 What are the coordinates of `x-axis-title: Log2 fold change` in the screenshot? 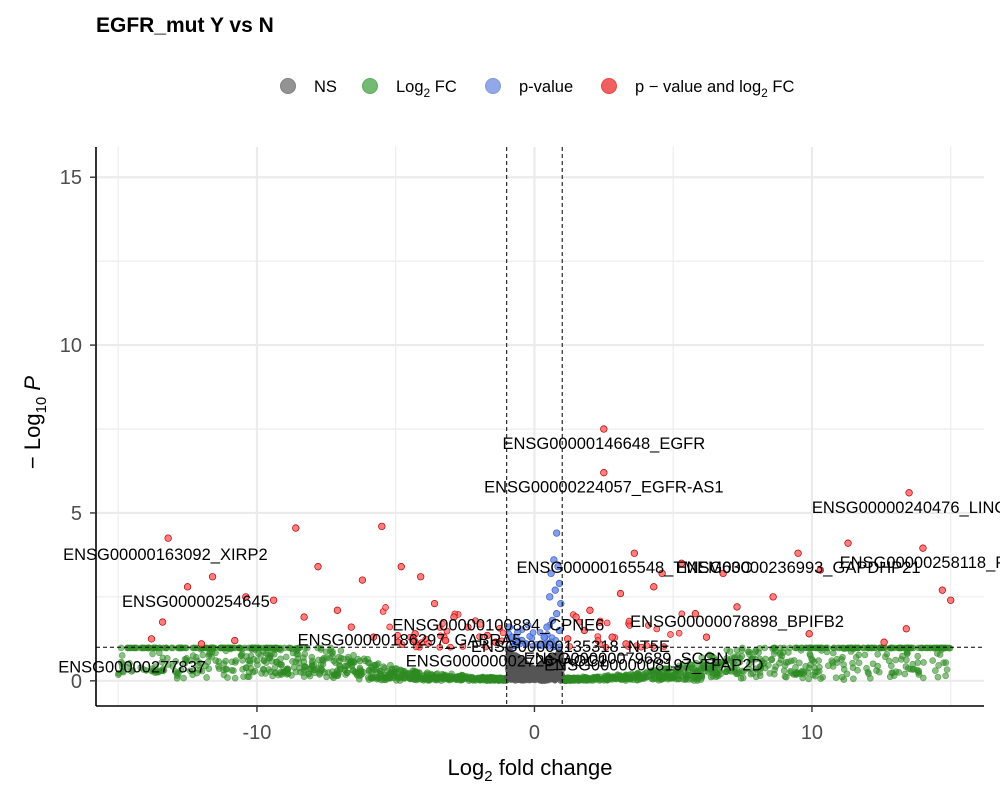 It's located at (530, 770).